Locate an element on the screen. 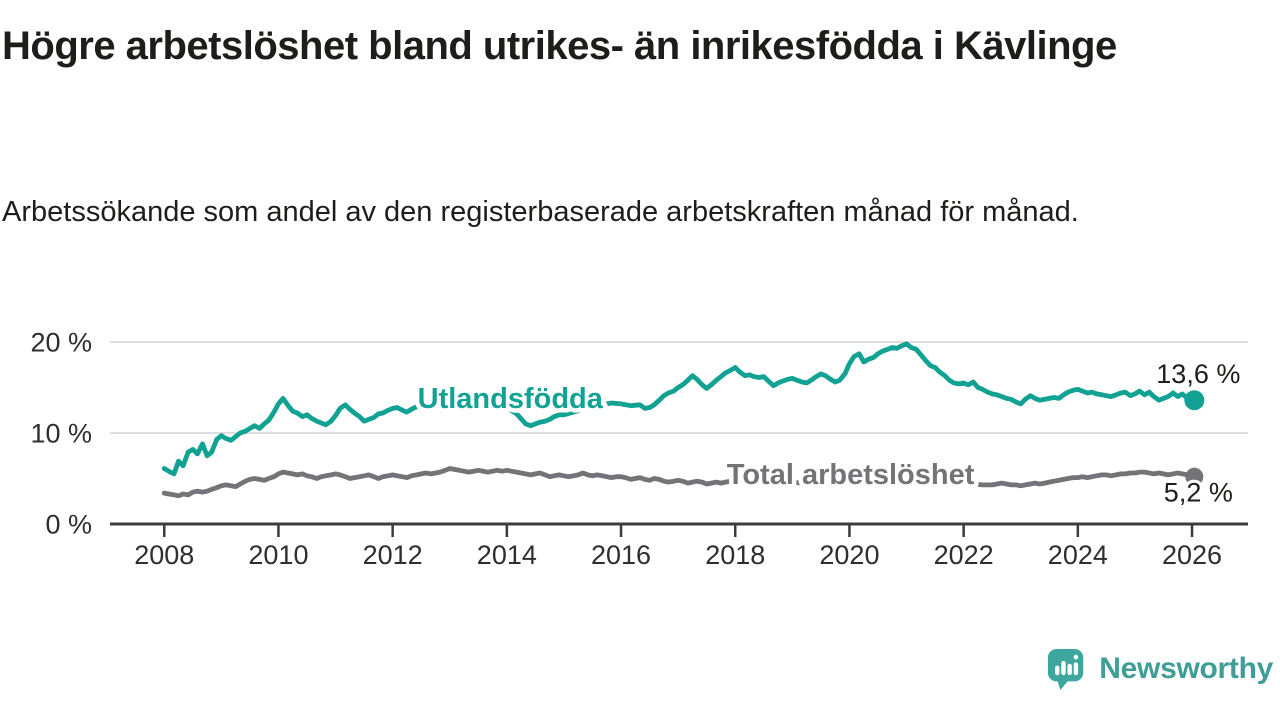 This screenshot has width=1280, height=720. total-arbetsloshet-series-label: Total arbetslöshet is located at coordinates (851, 475).